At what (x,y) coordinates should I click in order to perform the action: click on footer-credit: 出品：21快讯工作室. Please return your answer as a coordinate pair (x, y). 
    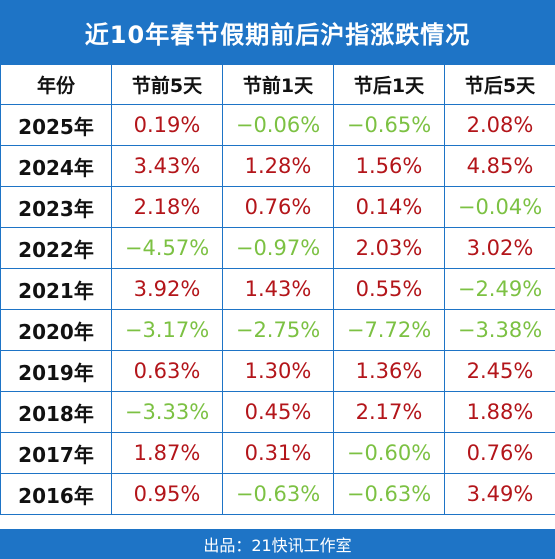
    Looking at the image, I should click on (277, 544).